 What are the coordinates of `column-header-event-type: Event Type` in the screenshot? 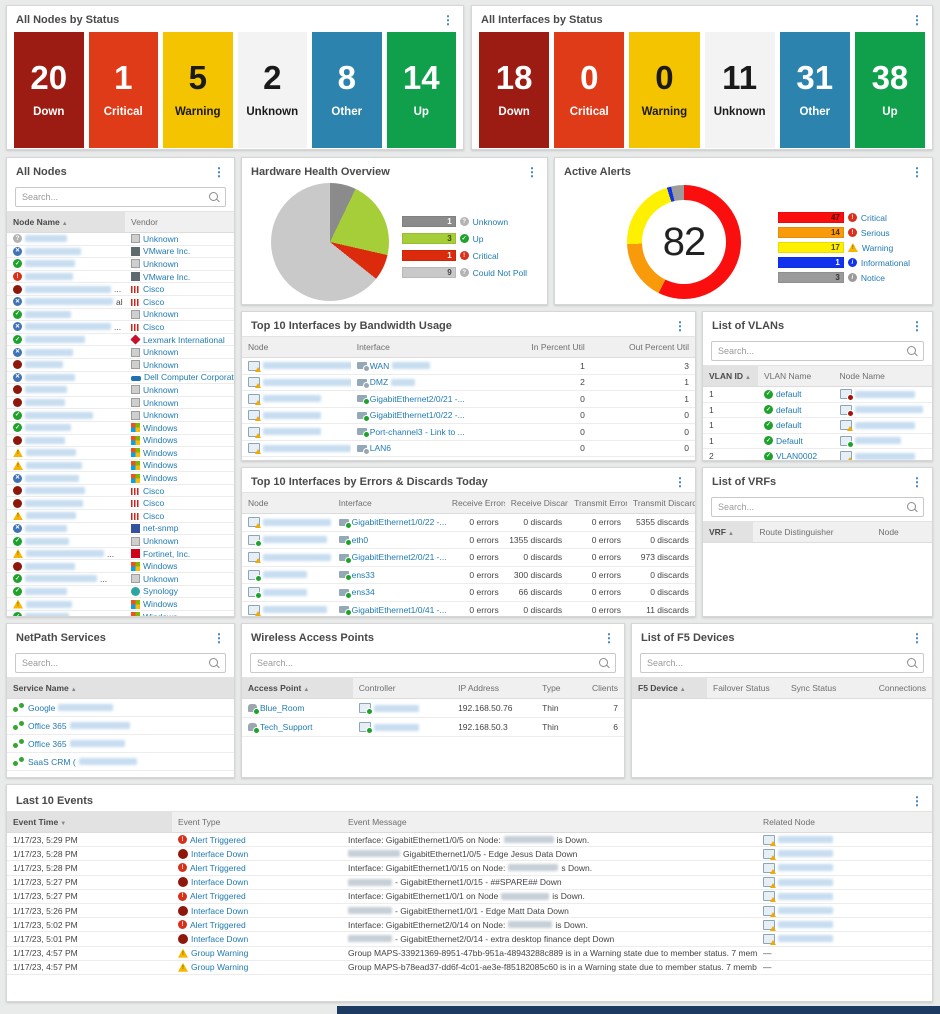 It's located at (257, 822).